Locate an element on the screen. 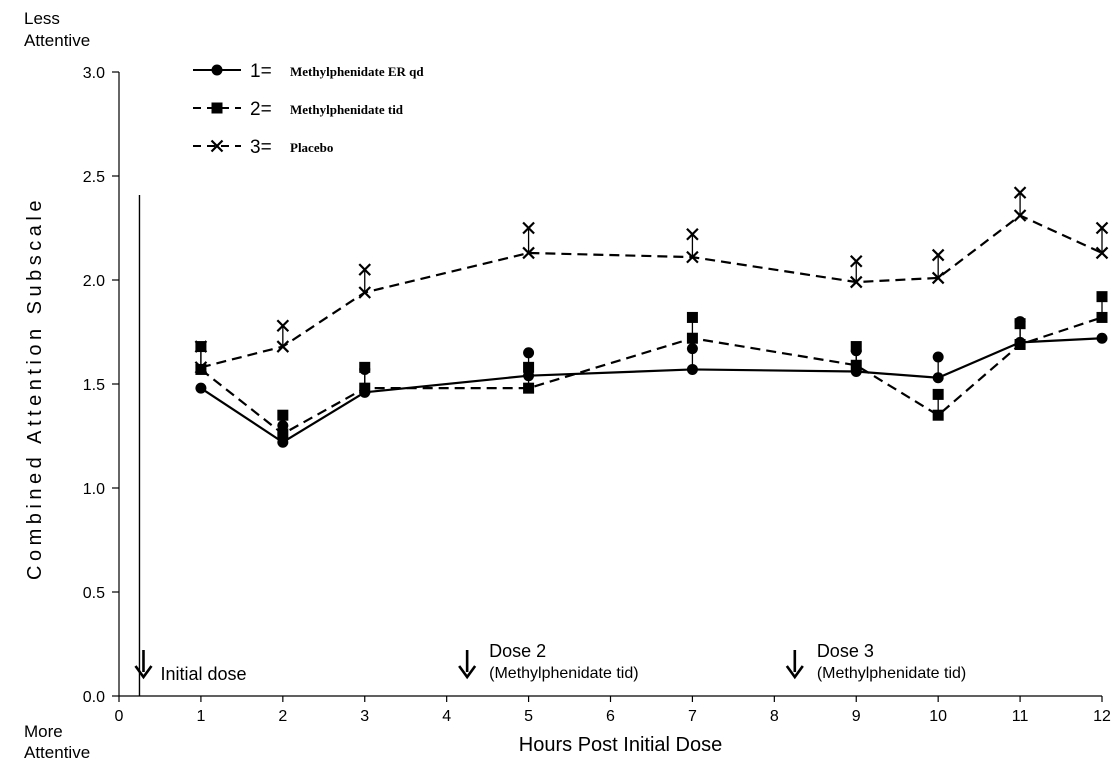 Image resolution: width=1119 pixels, height=763 pixels. y-top-note-line2: Attentive is located at coordinates (57, 40).